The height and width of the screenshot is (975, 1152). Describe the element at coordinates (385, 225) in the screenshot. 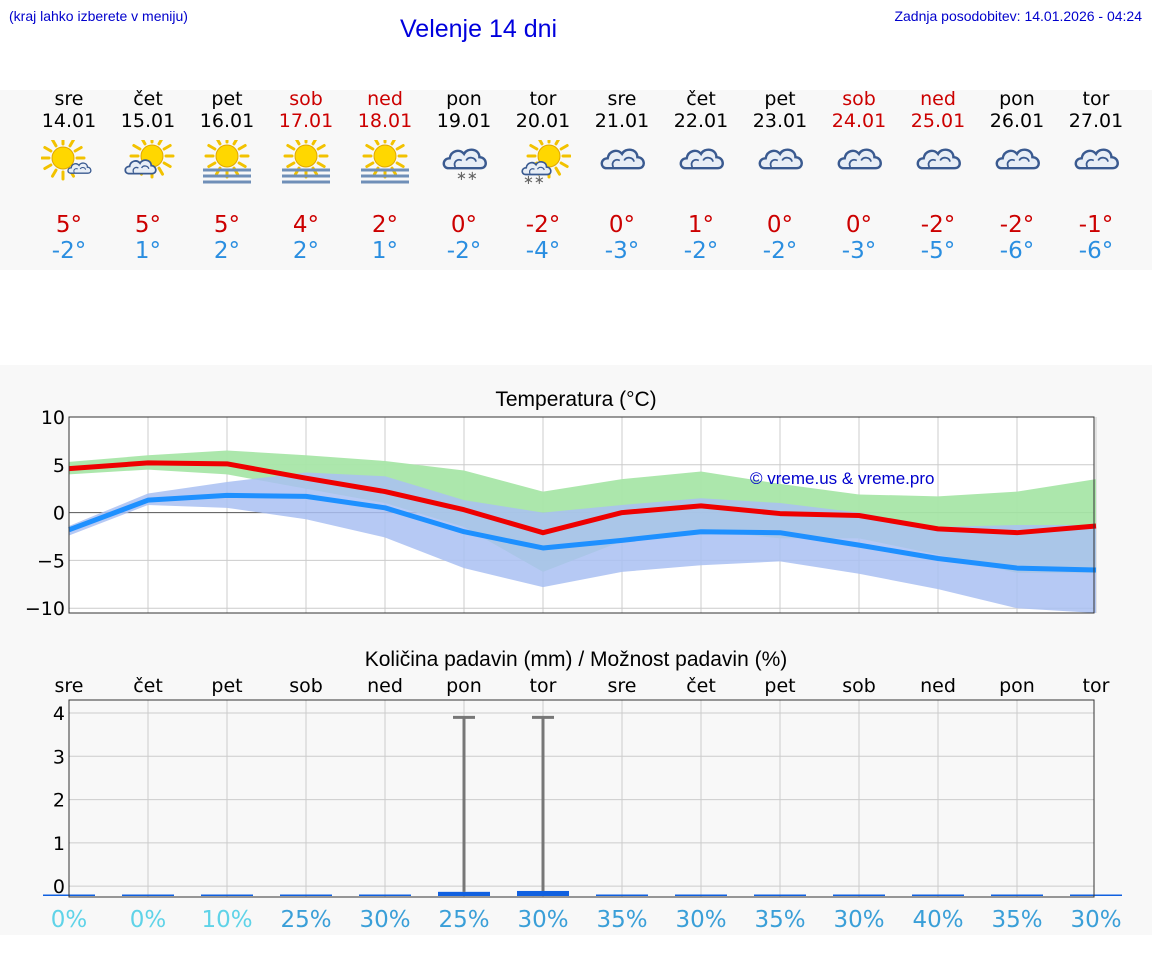

I see `max-temp: 2°` at that location.